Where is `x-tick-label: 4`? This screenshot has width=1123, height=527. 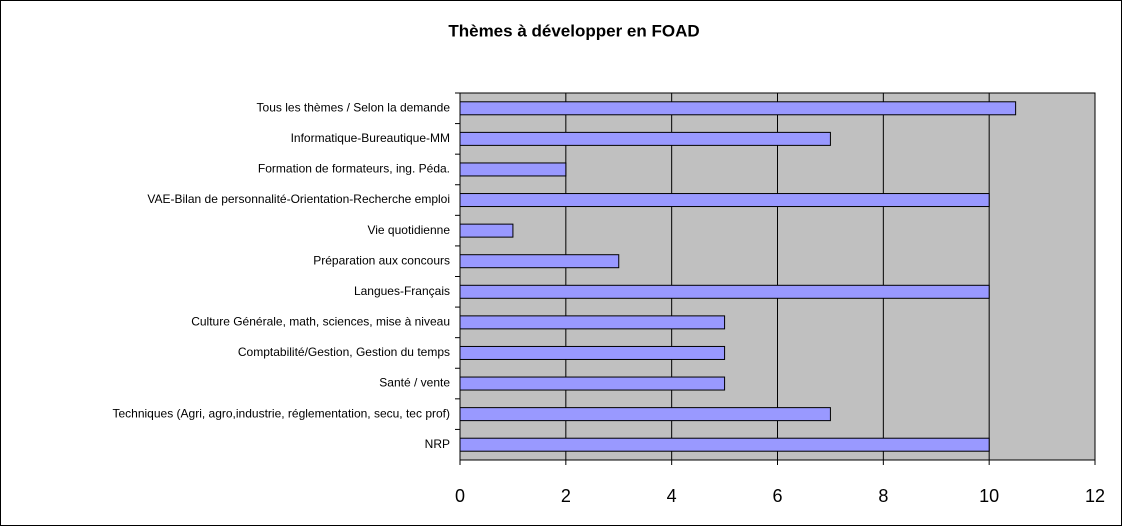
x-tick-label: 4 is located at coordinates (672, 496).